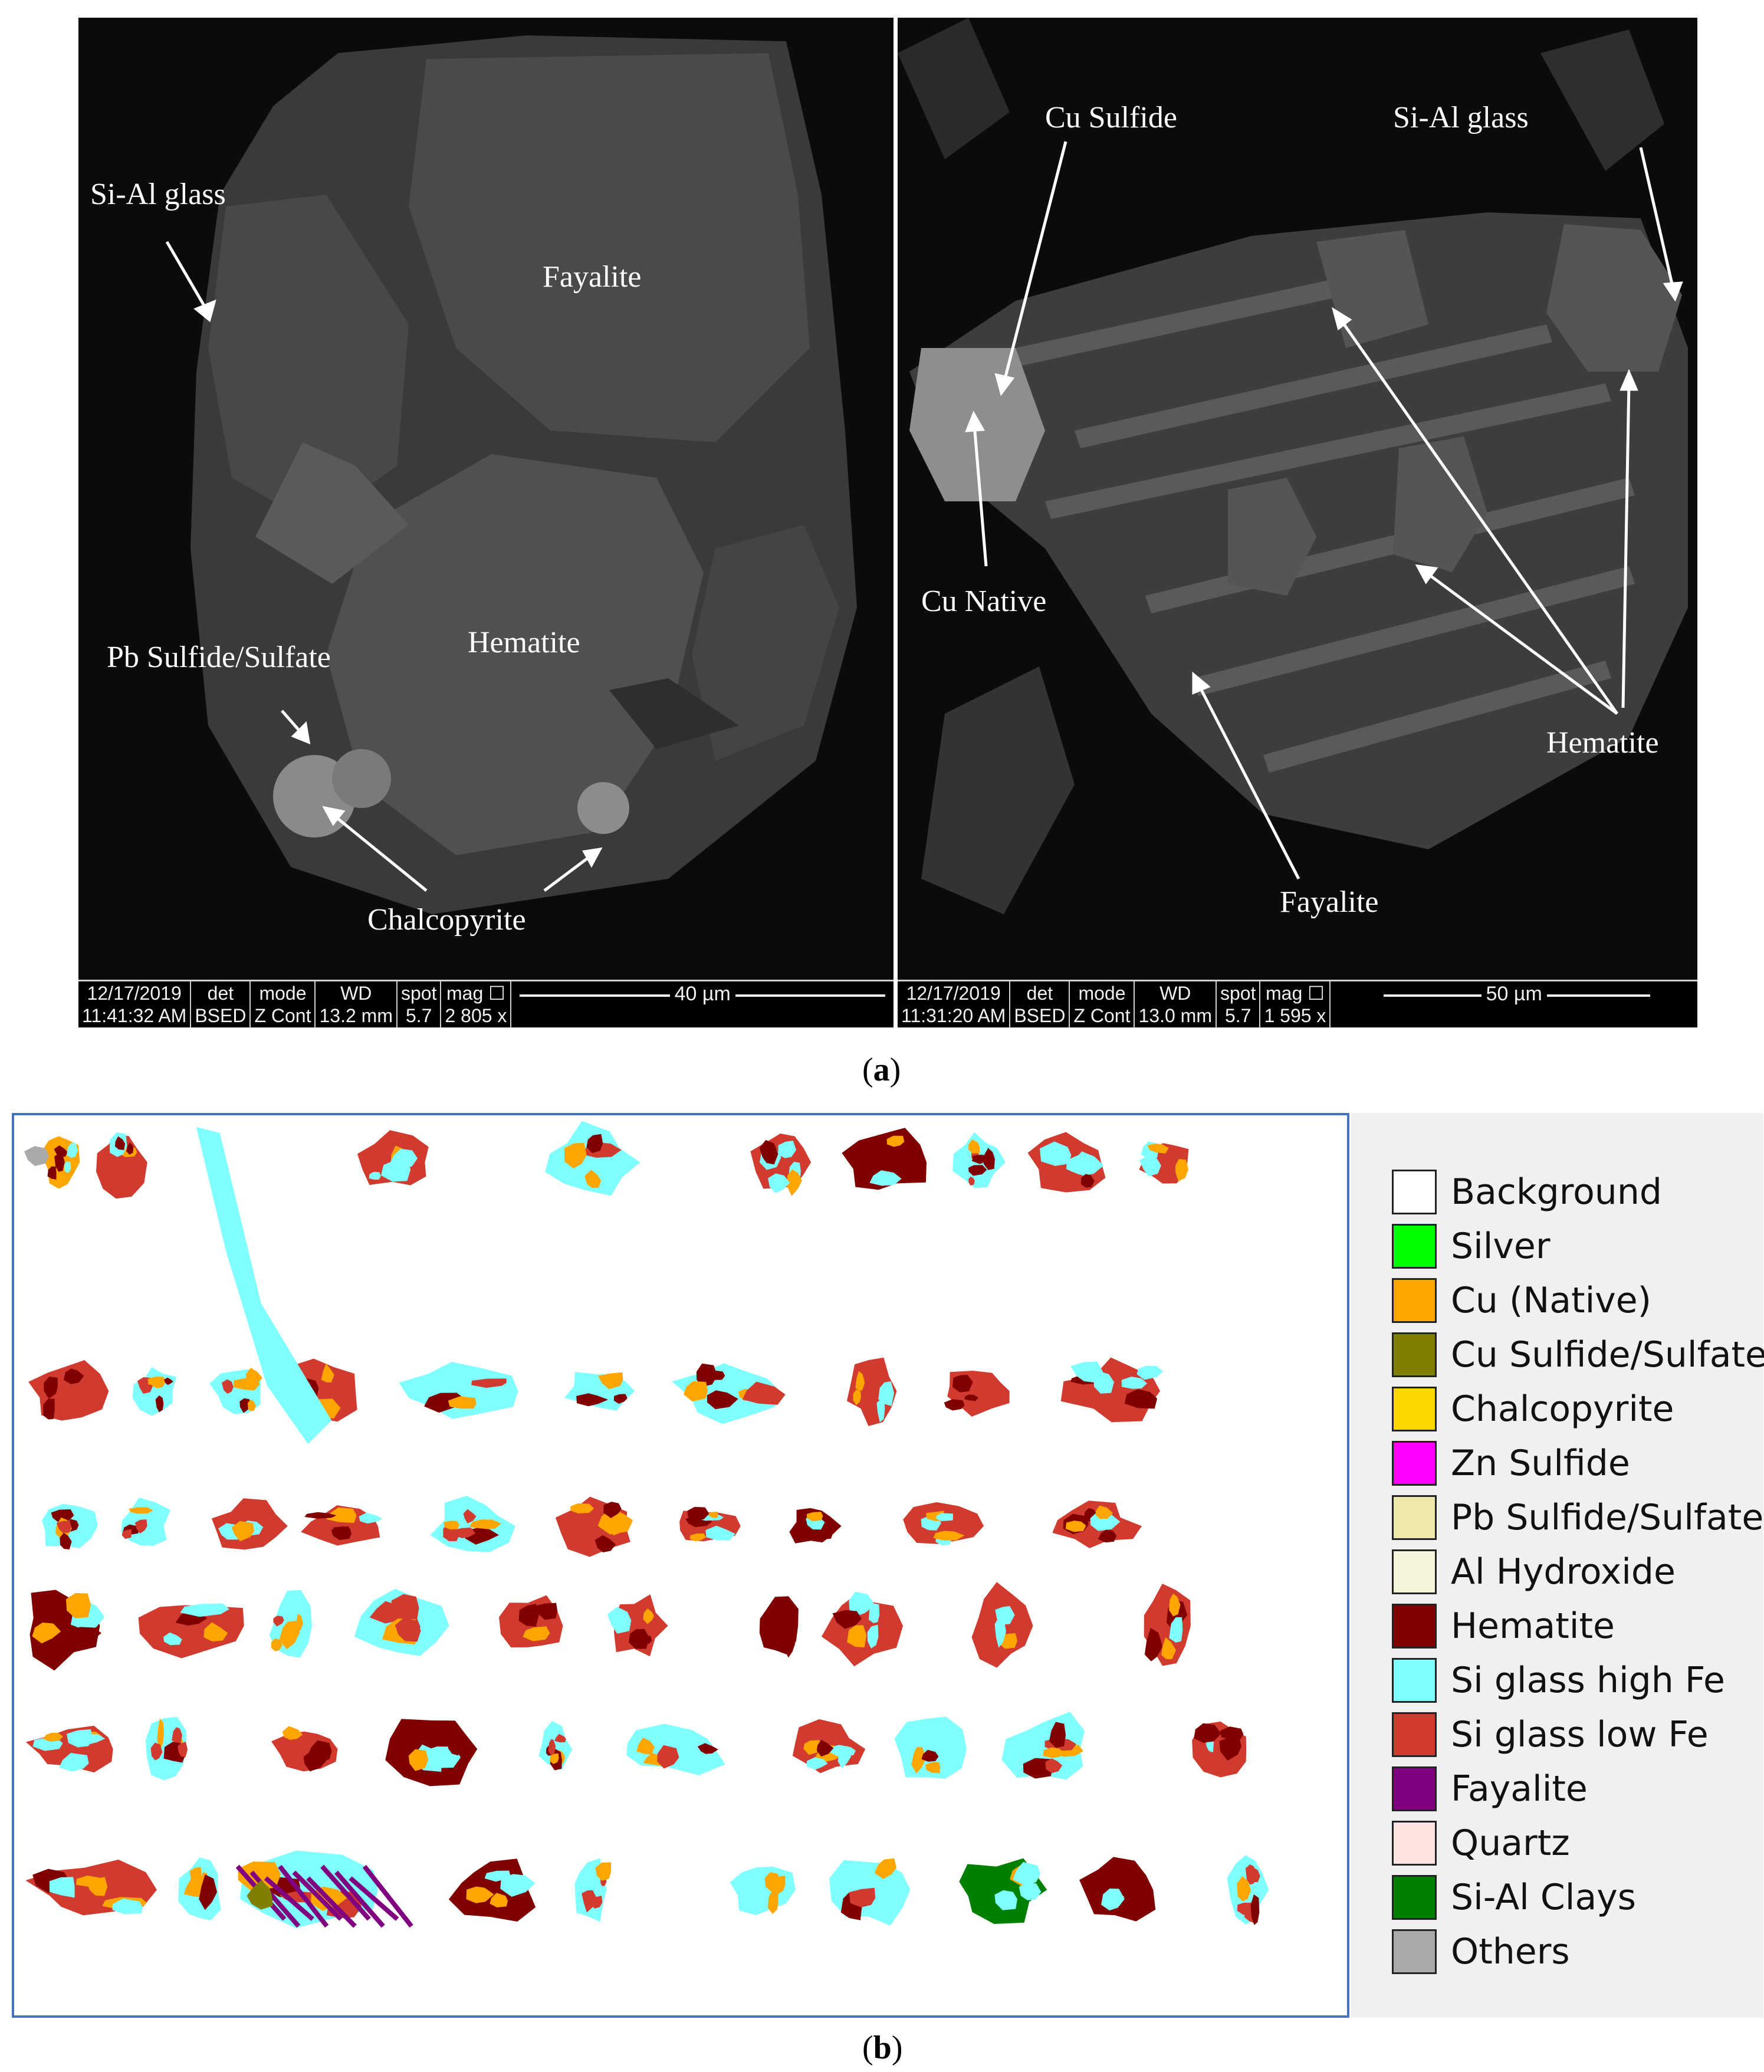 This screenshot has width=1764, height=2072. What do you see at coordinates (1461, 117) in the screenshot?
I see `label-si-al-glass: Si-Al glass` at bounding box center [1461, 117].